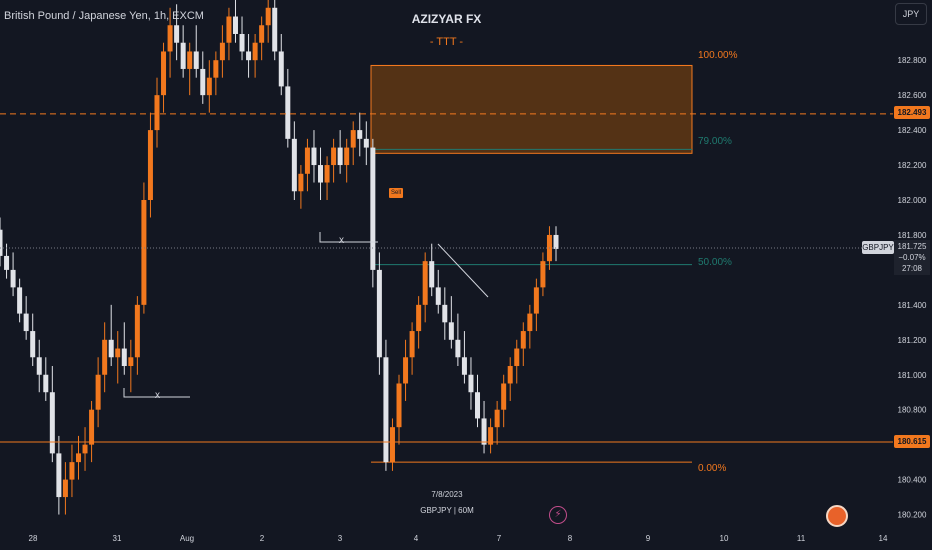  What do you see at coordinates (912, 375) in the screenshot?
I see `y-tick-label: 181.000` at bounding box center [912, 375].